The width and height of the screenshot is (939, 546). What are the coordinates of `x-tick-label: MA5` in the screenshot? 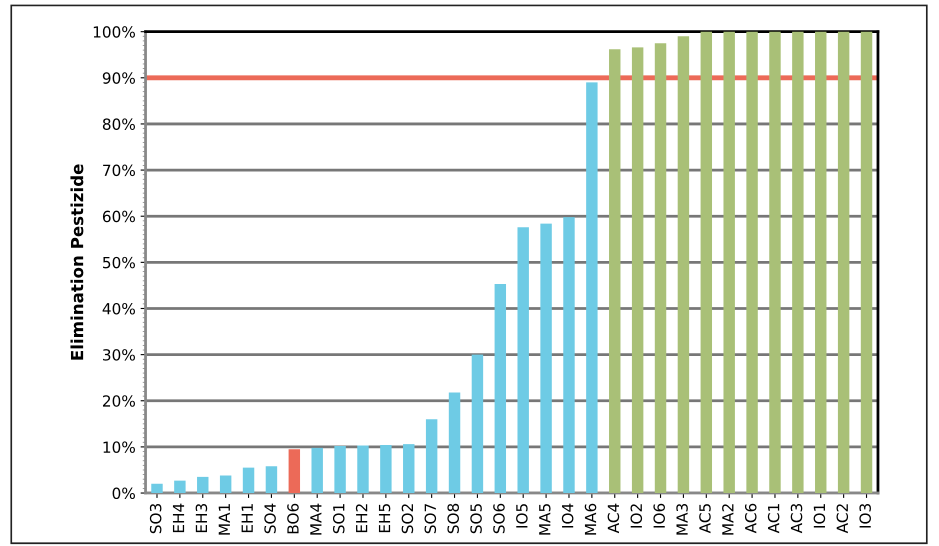 It's located at (545, 519).